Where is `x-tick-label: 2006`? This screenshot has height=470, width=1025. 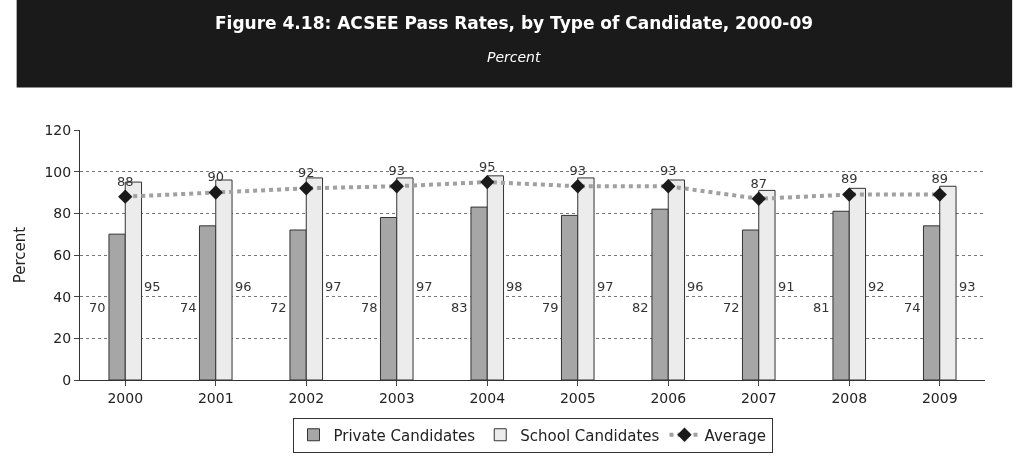
x-tick-label: 2006 is located at coordinates (668, 397).